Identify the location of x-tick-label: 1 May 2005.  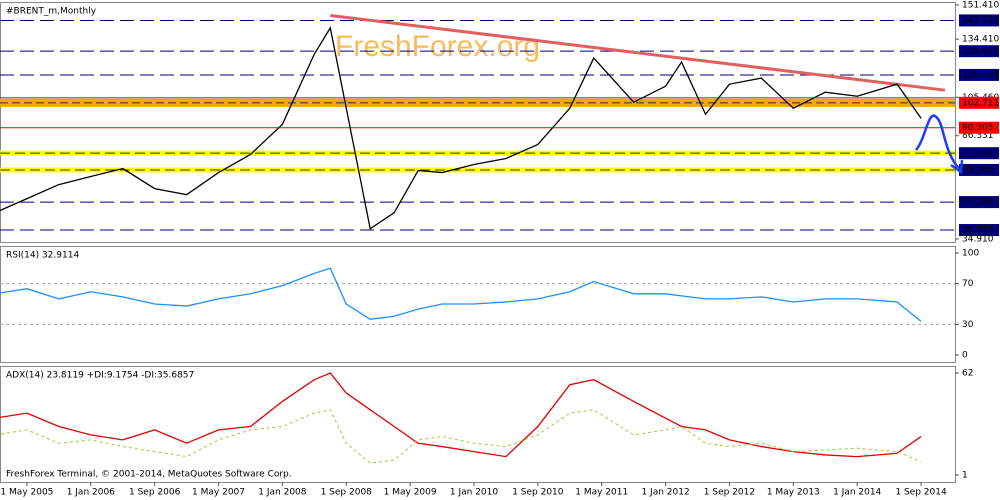
(26, 493).